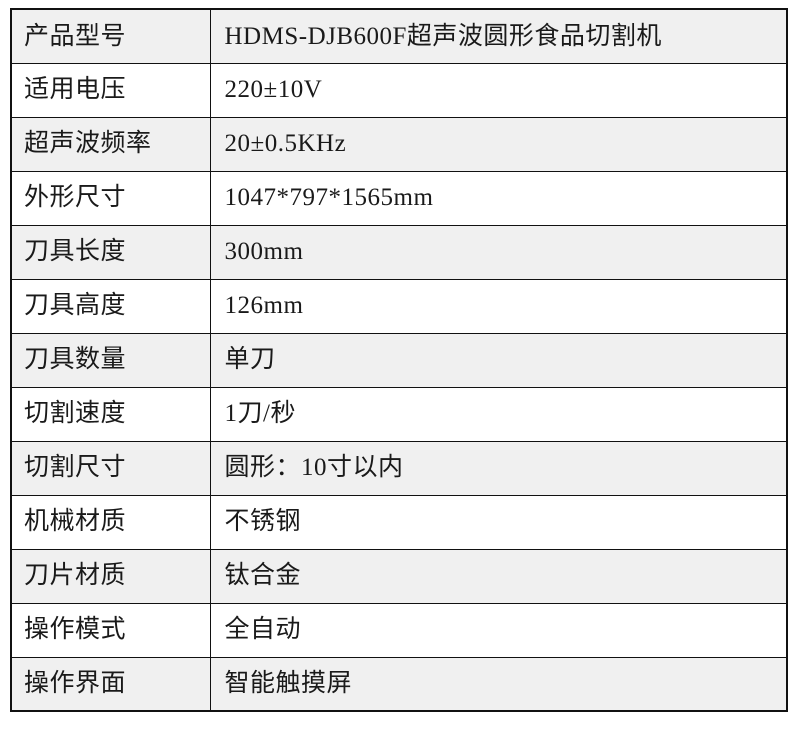 The width and height of the screenshot is (800, 729). Describe the element at coordinates (110, 684) in the screenshot. I see `spec-label-cell: 操作界面` at that location.